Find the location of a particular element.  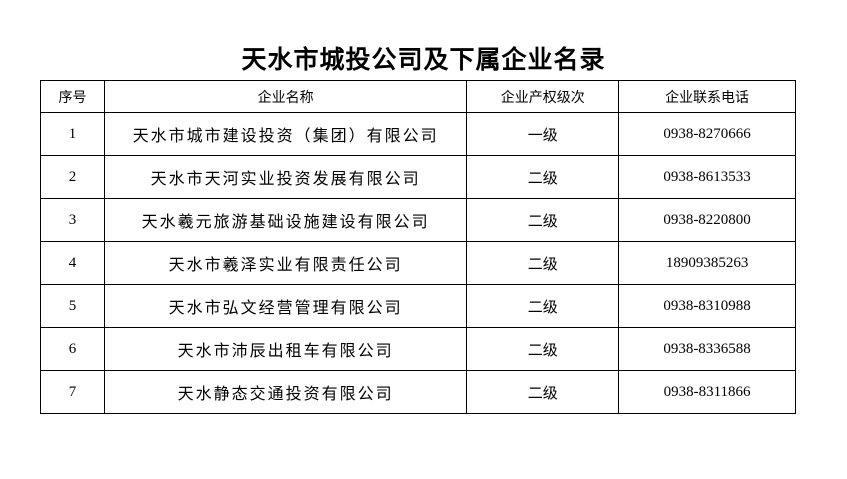

cell-no: 3 is located at coordinates (72, 220).